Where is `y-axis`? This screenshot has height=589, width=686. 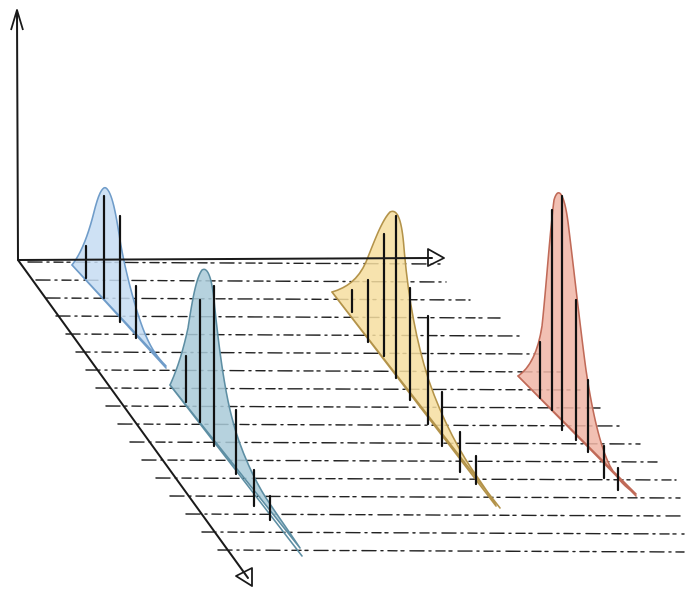
y-axis is located at coordinates (17, 137).